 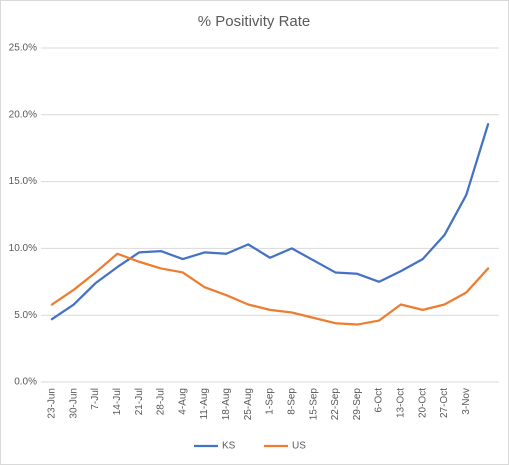 What do you see at coordinates (400, 403) in the screenshot?
I see `x-tick-label: 13-Oct` at bounding box center [400, 403].